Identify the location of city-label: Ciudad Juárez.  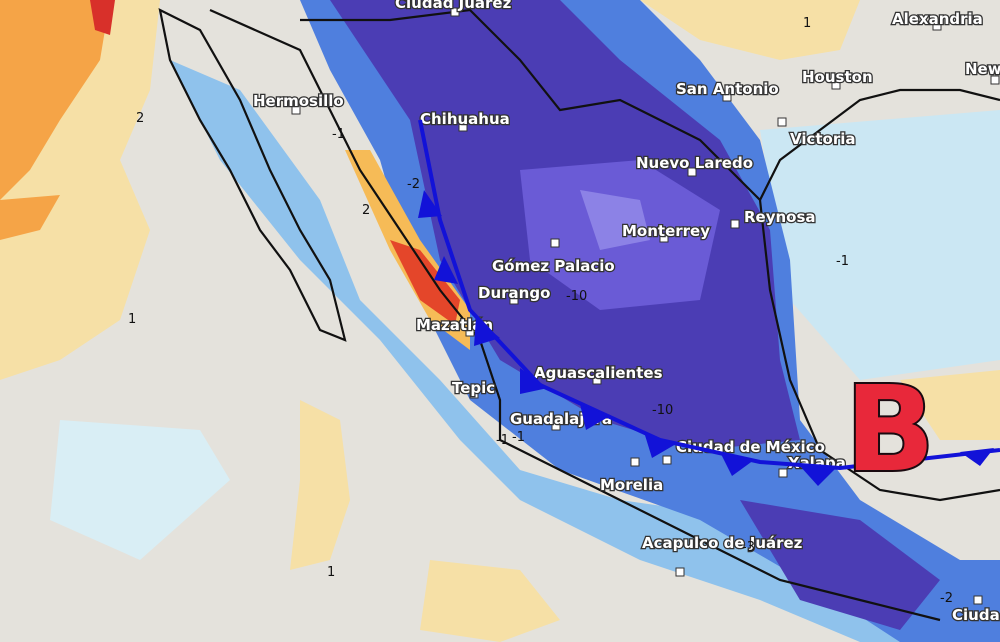
(453, 6).